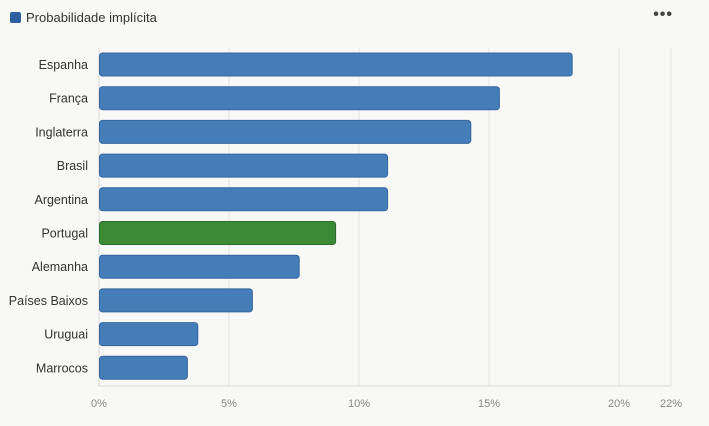 This screenshot has height=426, width=709. Describe the element at coordinates (336, 64) in the screenshot. I see `bar-espanha` at that location.